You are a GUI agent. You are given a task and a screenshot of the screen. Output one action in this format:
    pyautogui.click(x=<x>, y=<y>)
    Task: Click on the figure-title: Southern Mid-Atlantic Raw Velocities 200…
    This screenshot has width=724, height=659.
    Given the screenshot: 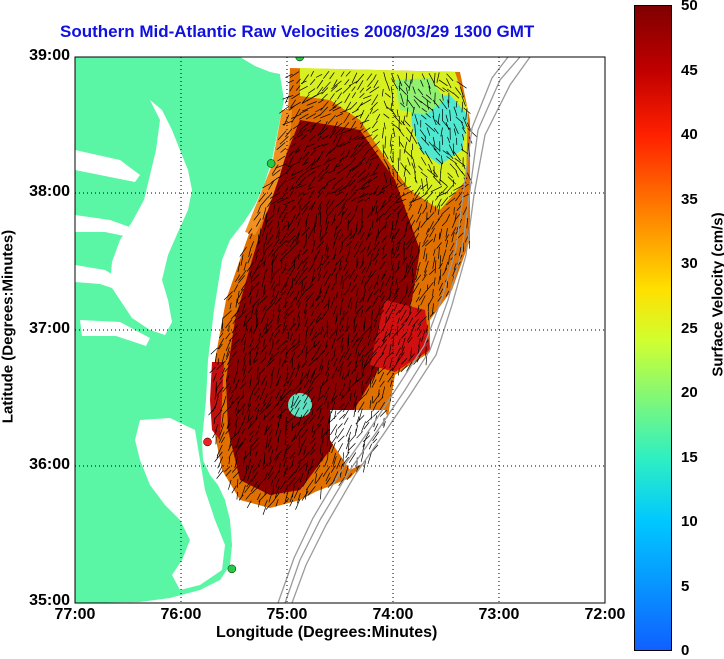 What is the action you would take?
    pyautogui.click(x=297, y=31)
    